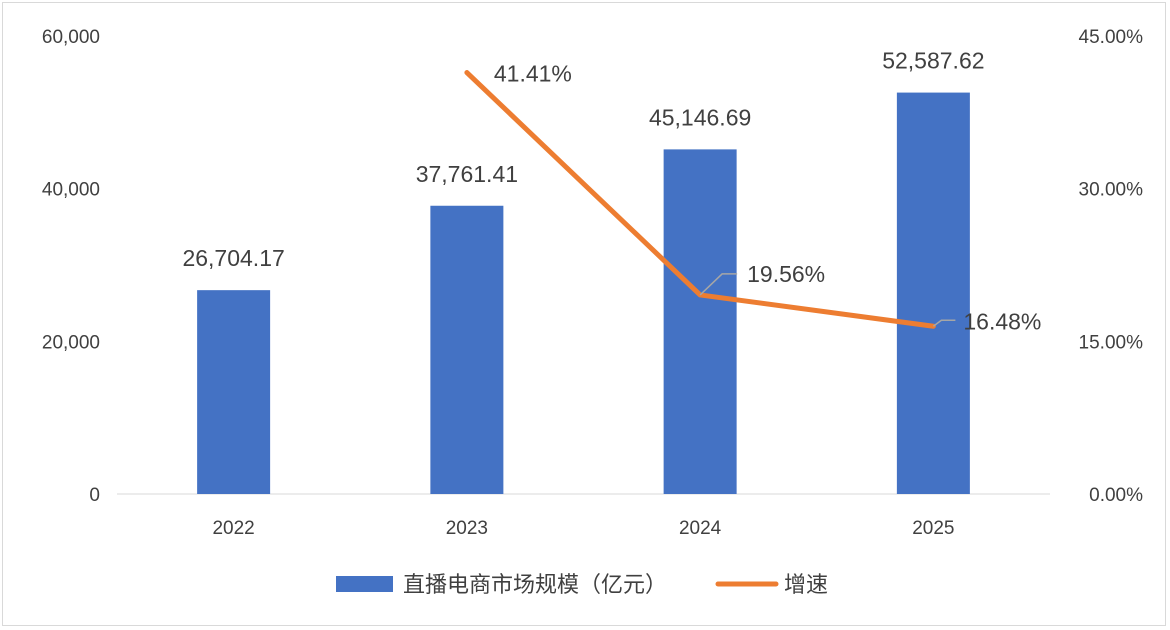 The height and width of the screenshot is (630, 1170). I want to click on bar-2024, so click(700, 322).